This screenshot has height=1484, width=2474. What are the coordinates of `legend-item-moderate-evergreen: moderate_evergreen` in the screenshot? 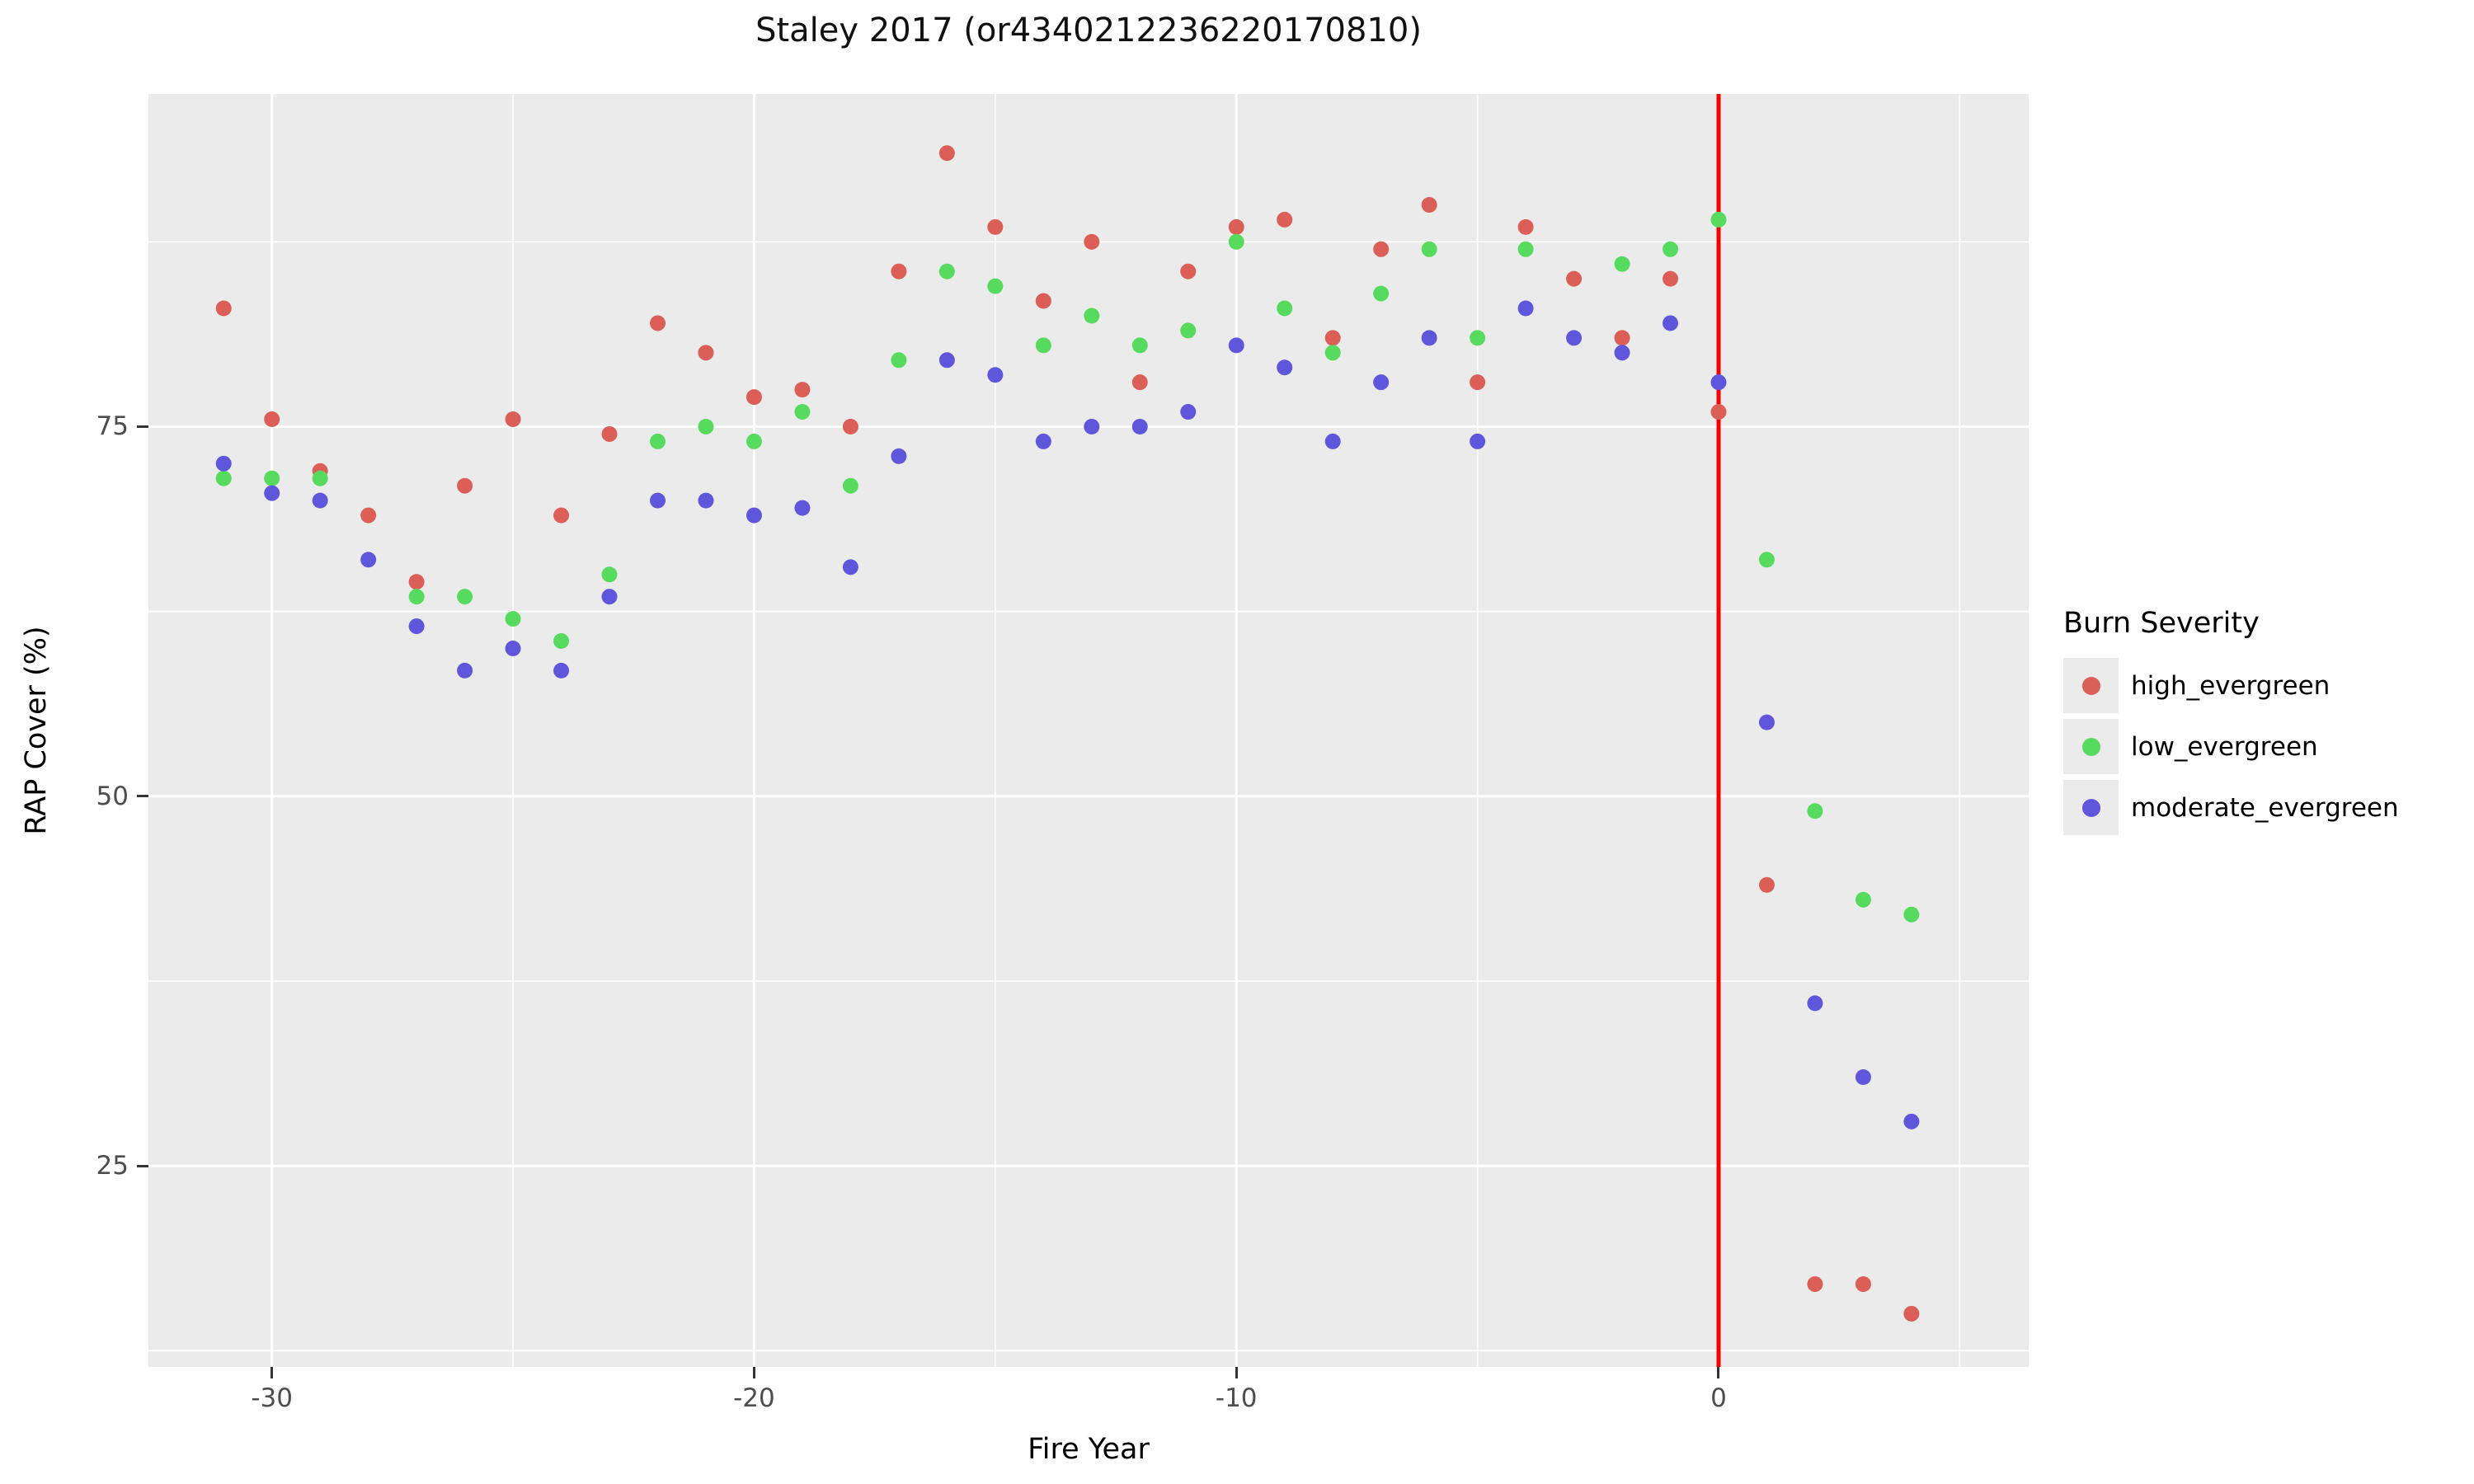 It's located at (2231, 807).